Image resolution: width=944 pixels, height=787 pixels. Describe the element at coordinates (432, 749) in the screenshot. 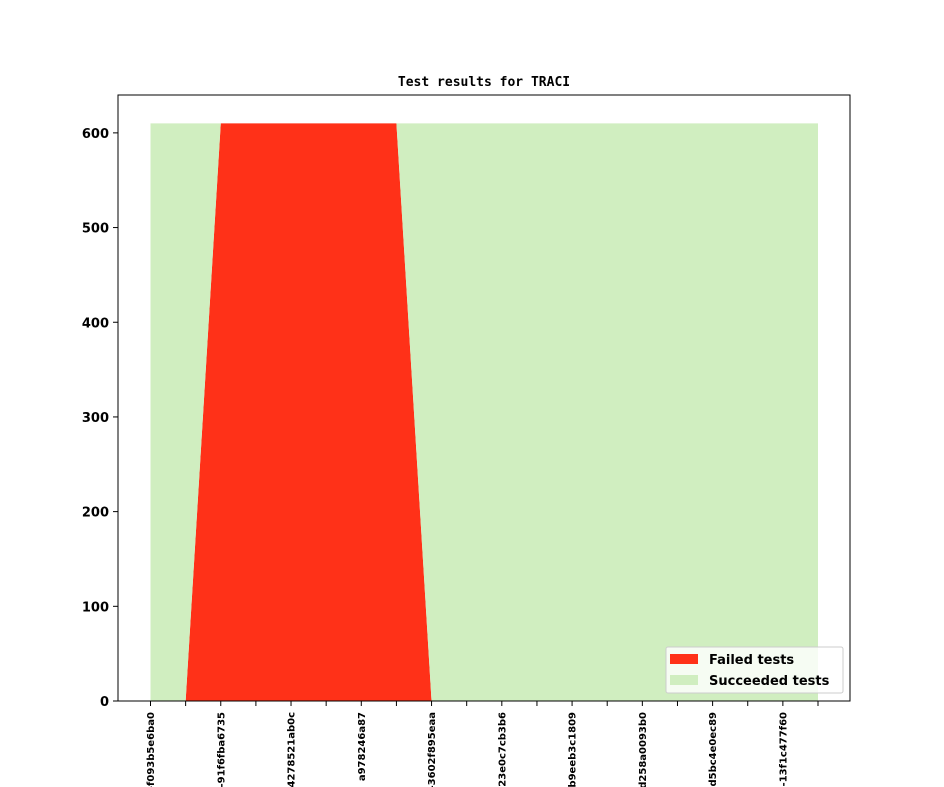

I see `x-tick-label: -3602f895eaa` at that location.